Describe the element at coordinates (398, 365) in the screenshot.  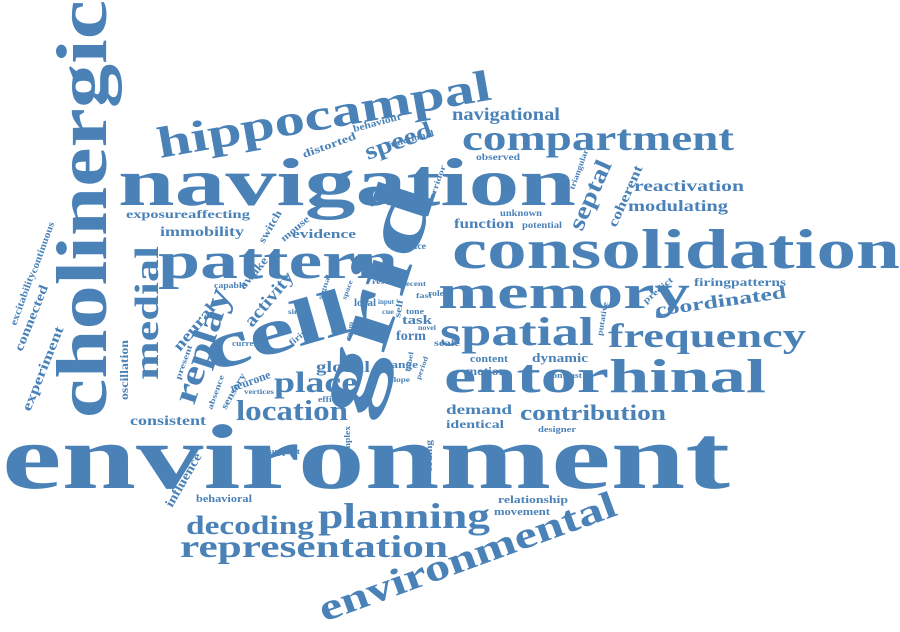
I see `word-change: change` at that location.